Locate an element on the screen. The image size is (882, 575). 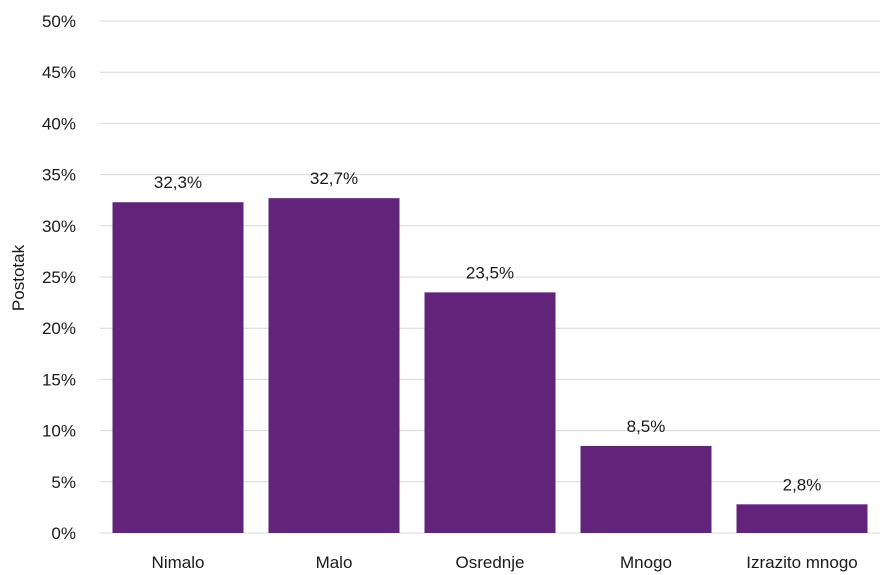
bar-mnogo is located at coordinates (646, 489).